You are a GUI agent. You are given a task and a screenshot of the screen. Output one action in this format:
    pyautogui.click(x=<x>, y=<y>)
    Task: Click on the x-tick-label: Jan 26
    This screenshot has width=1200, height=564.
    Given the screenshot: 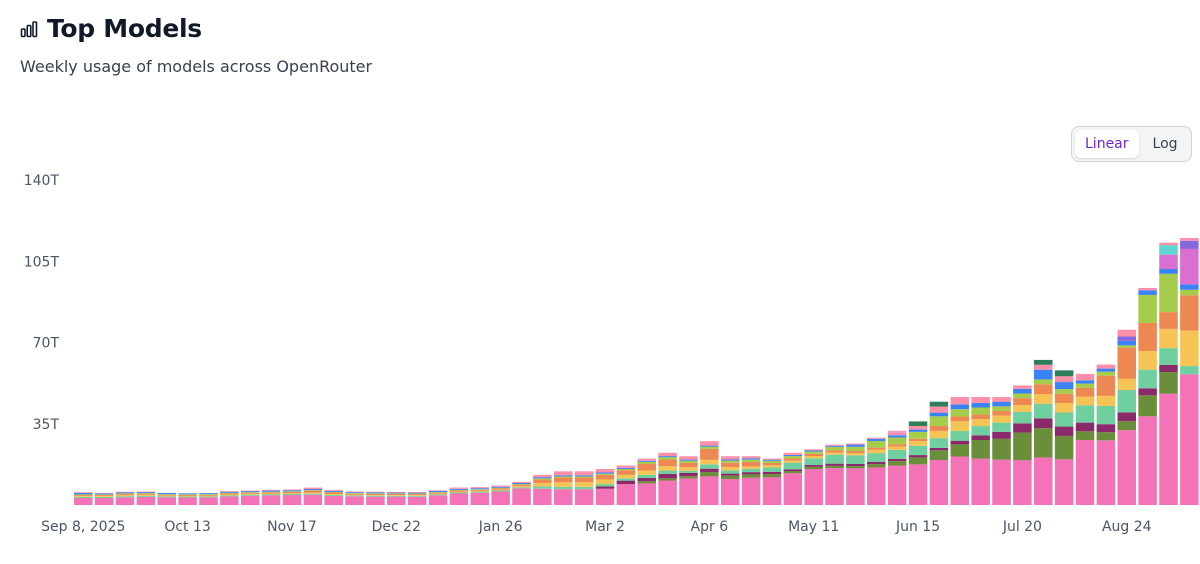 What is the action you would take?
    pyautogui.click(x=500, y=527)
    